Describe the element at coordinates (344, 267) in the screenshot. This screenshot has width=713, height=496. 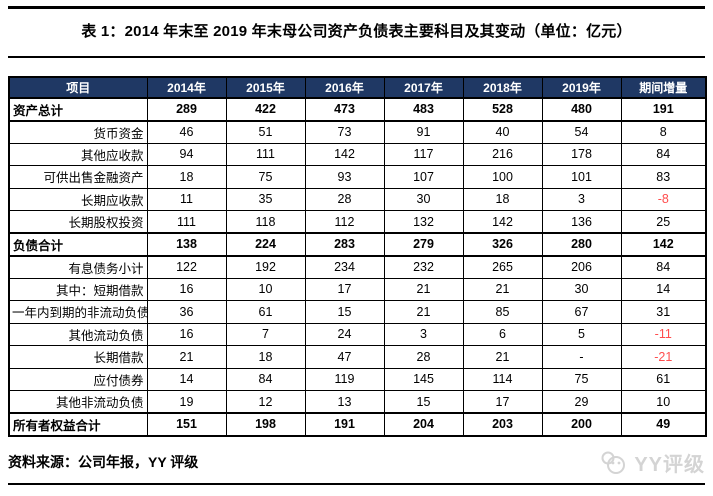
I see `cell-value: 234` at that location.